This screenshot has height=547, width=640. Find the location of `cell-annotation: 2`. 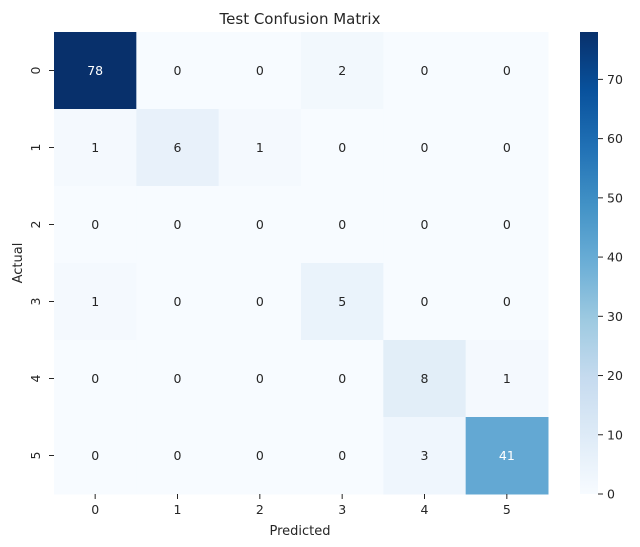

cell-annotation: 2 is located at coordinates (342, 70).